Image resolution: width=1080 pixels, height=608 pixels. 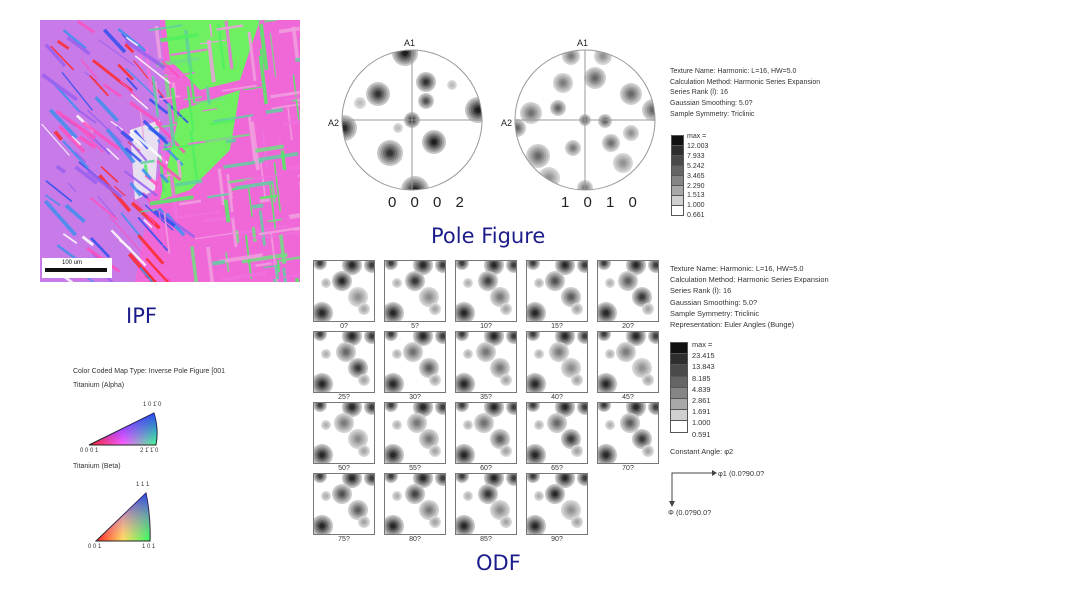 I want to click on odf-title: ODF, so click(x=498, y=563).